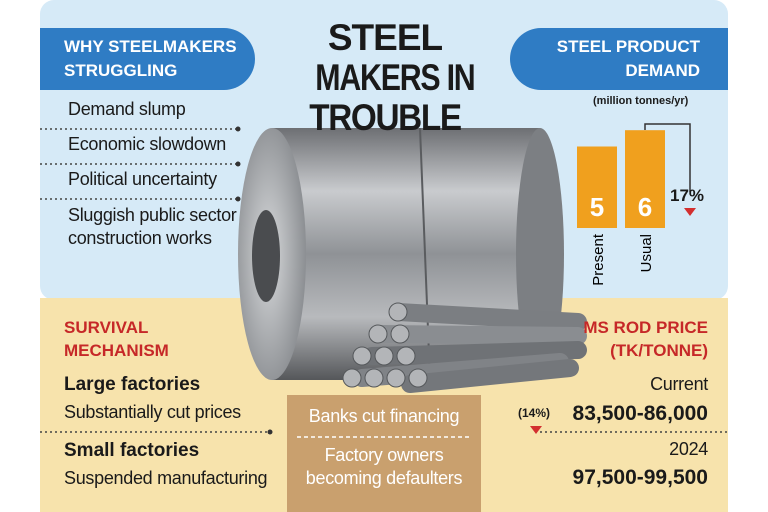  Describe the element at coordinates (667, 157) in the screenshot. I see `change-connector` at that location.